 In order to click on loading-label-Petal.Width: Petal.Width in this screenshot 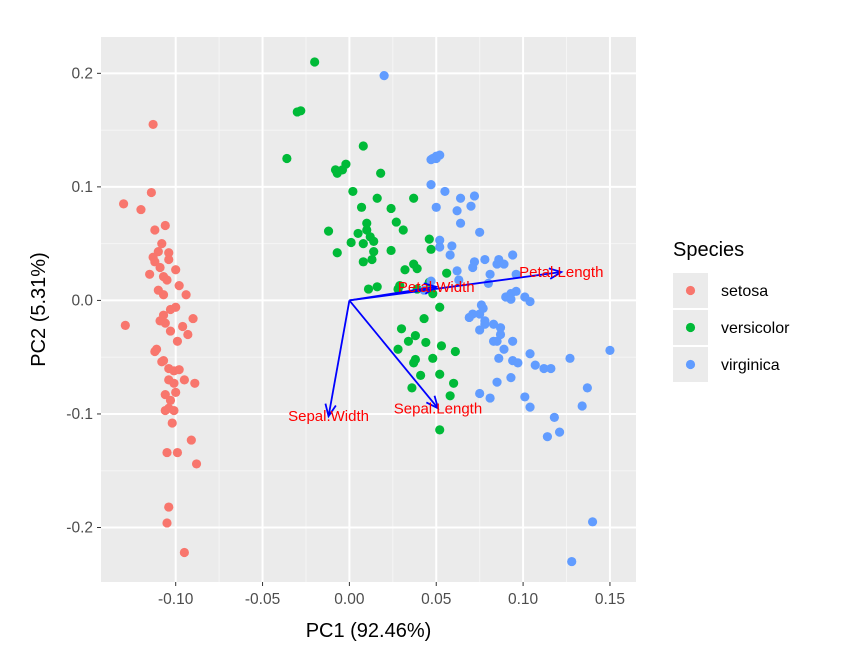, I will do `click(436, 287)`.